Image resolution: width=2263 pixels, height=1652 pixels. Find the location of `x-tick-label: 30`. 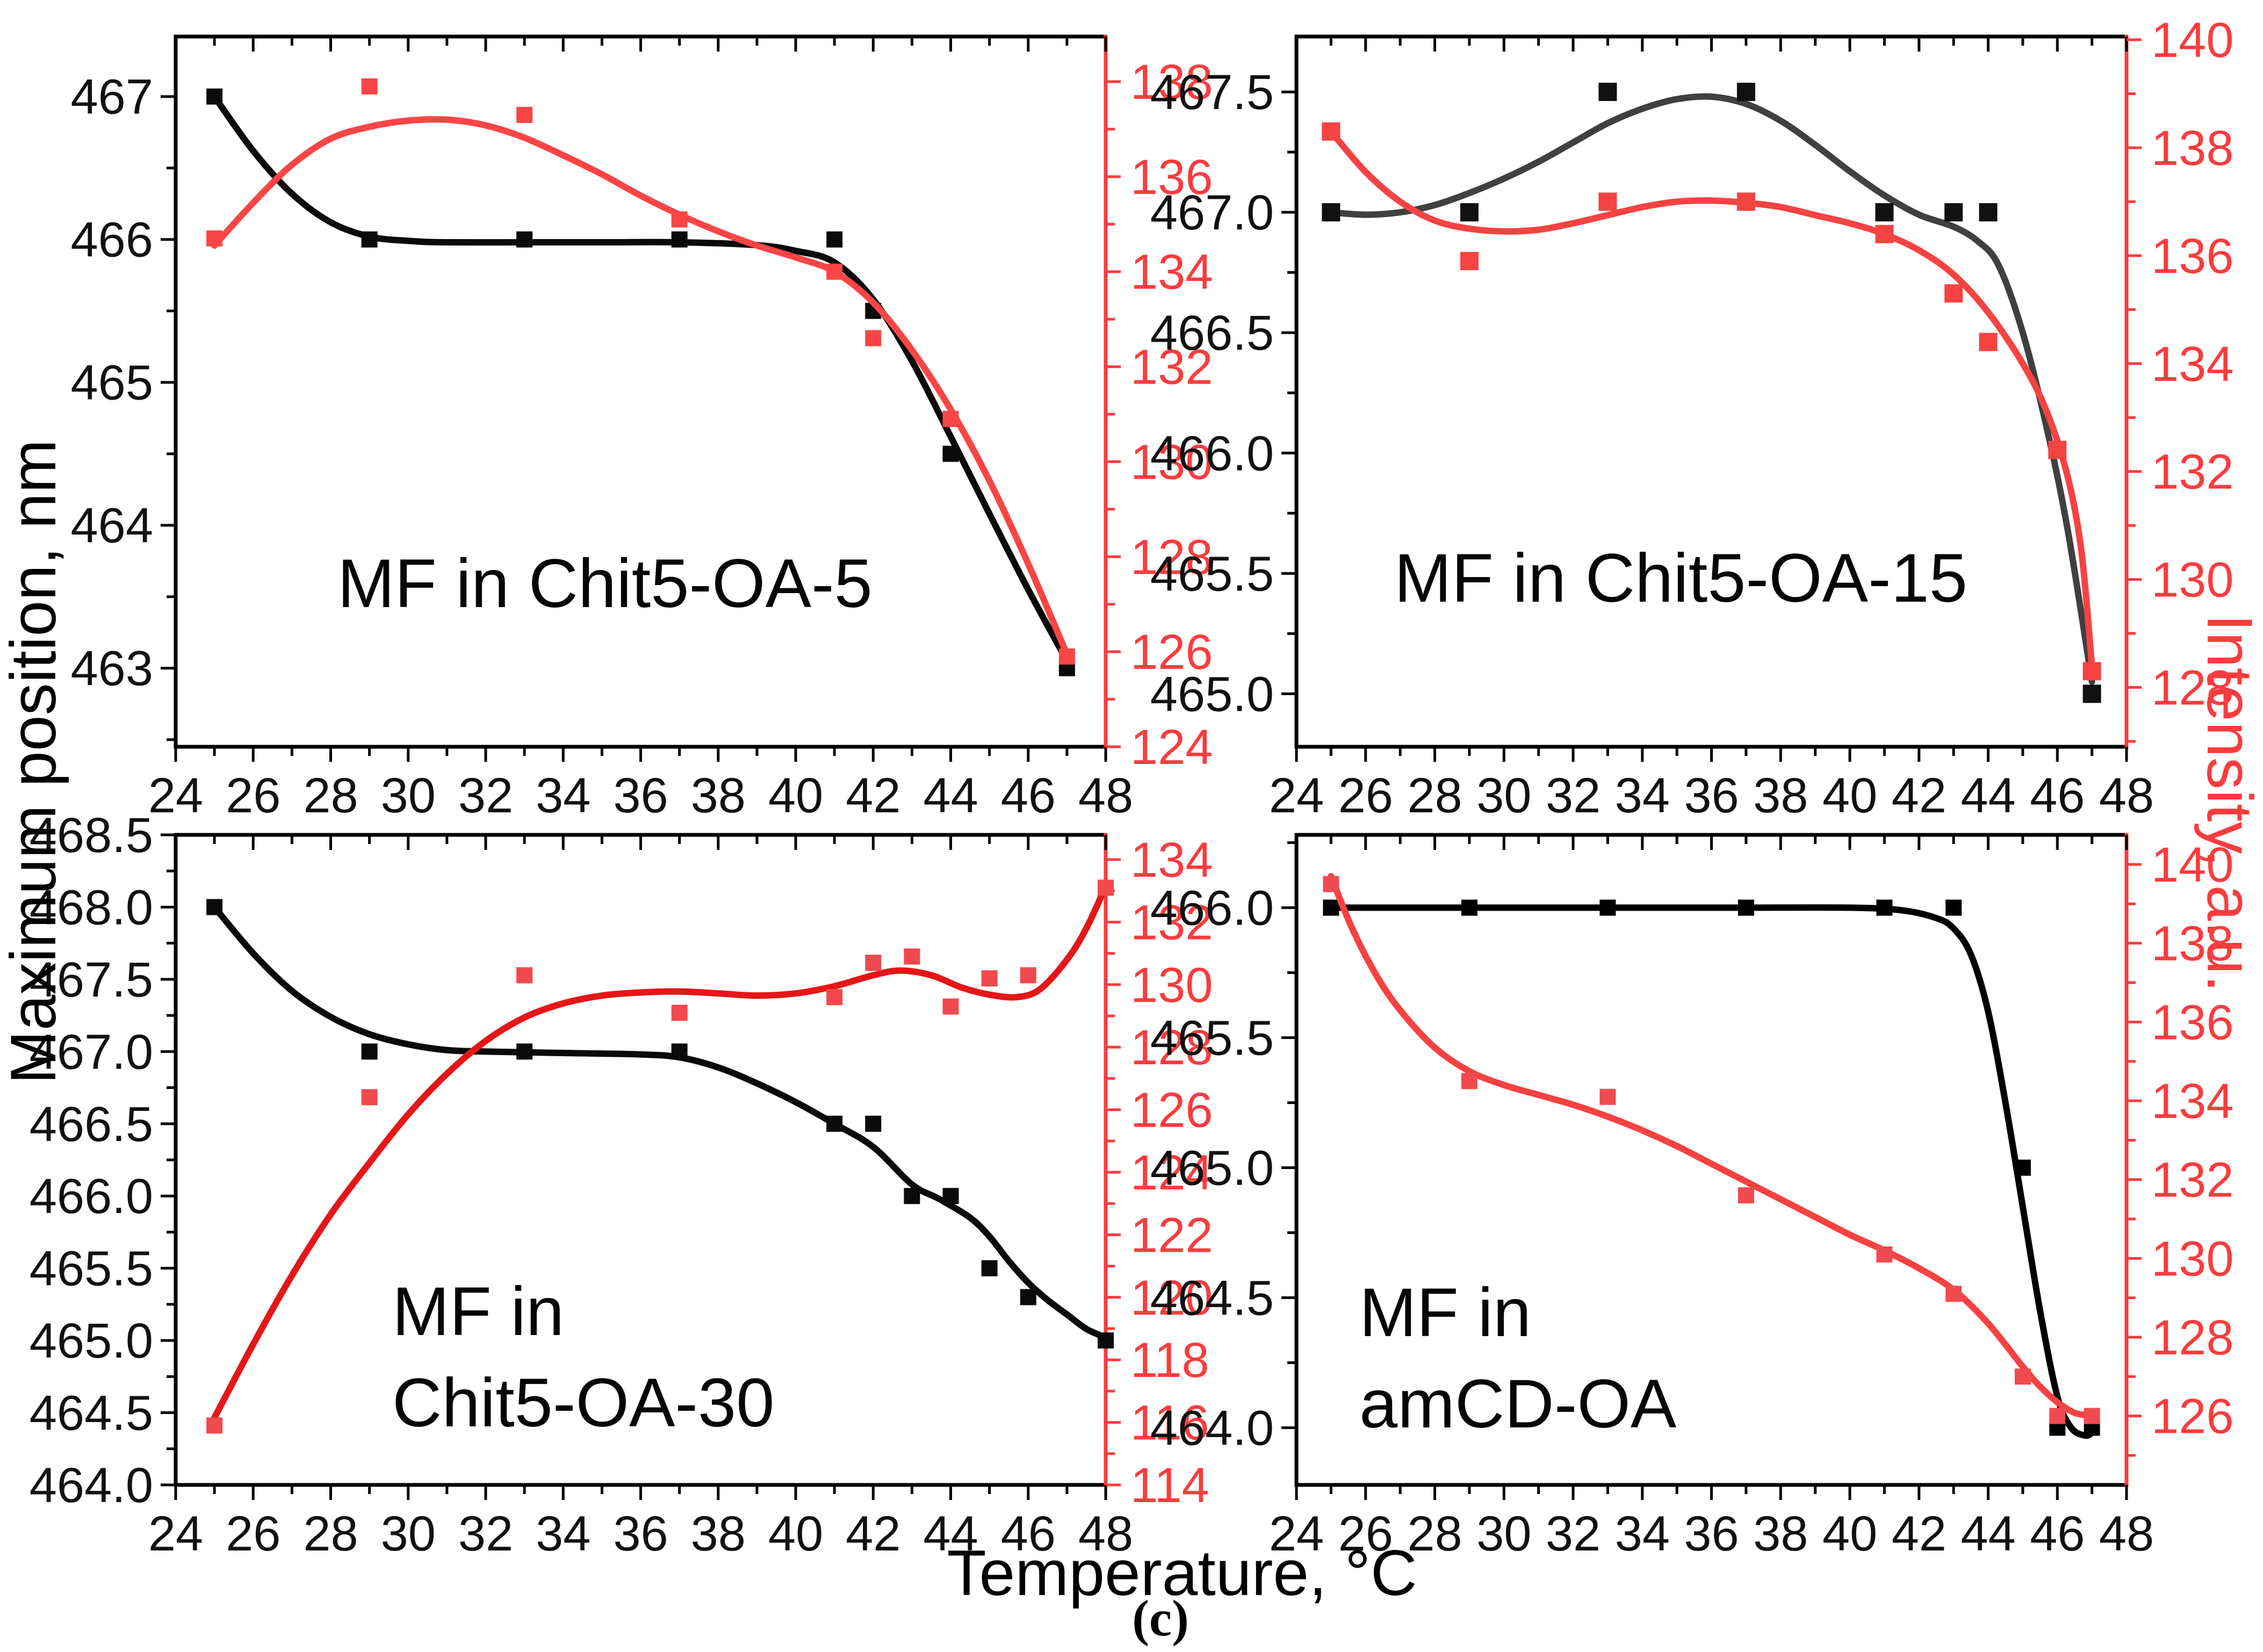

x-tick-label: 30 is located at coordinates (1503, 1534).